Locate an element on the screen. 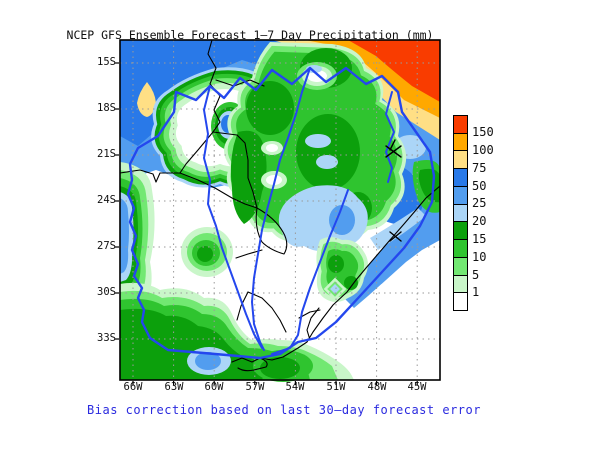 This screenshot has height=450, width=600. station-marks is located at coordinates (393, 190).